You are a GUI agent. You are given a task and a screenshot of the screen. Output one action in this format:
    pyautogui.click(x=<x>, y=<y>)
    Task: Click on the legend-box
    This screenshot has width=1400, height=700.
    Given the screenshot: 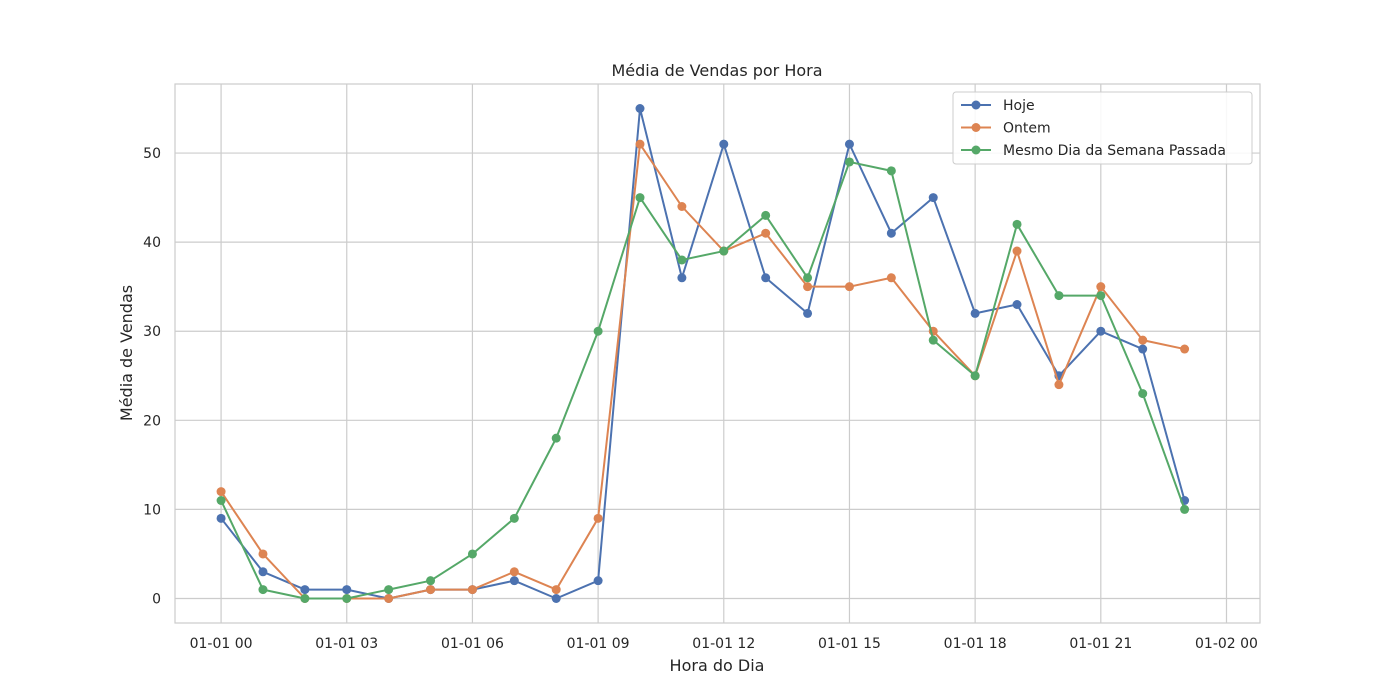 What is the action you would take?
    pyautogui.click(x=1102, y=128)
    